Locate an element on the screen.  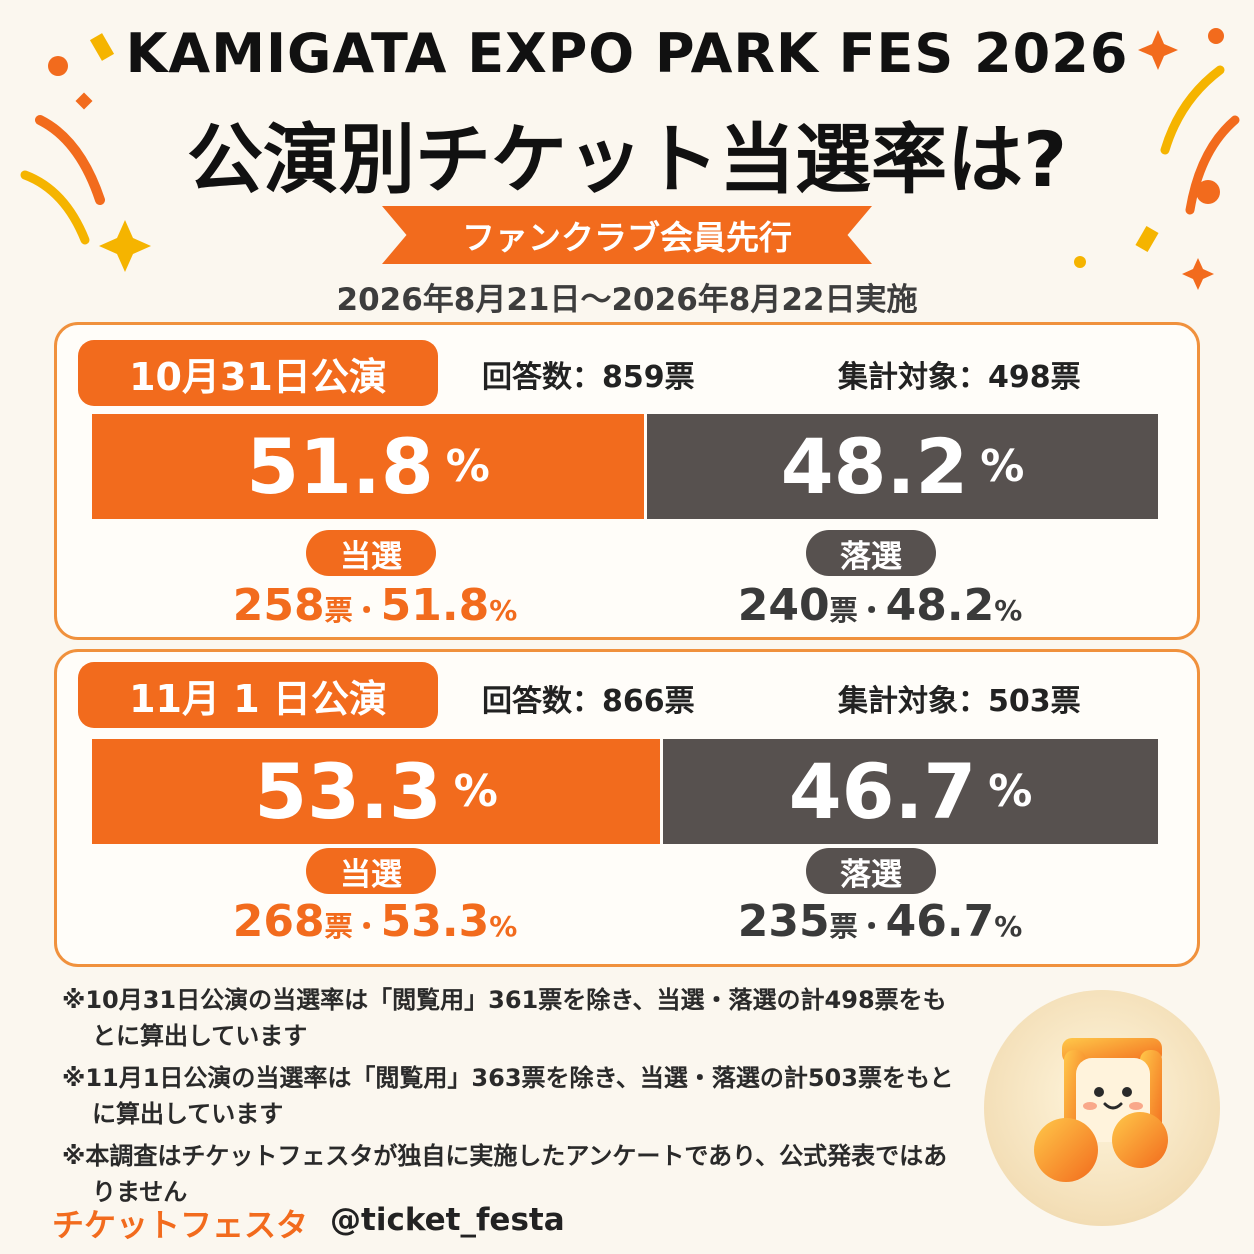
lose-detail-1: 240票・48.2% is located at coordinates (880, 605).